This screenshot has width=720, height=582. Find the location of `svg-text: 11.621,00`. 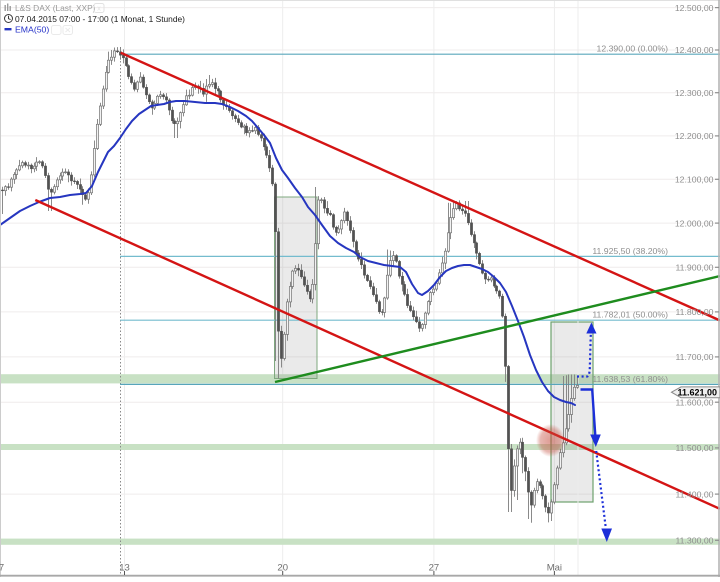

svg-text: 11.621,00 is located at coordinates (697, 393).